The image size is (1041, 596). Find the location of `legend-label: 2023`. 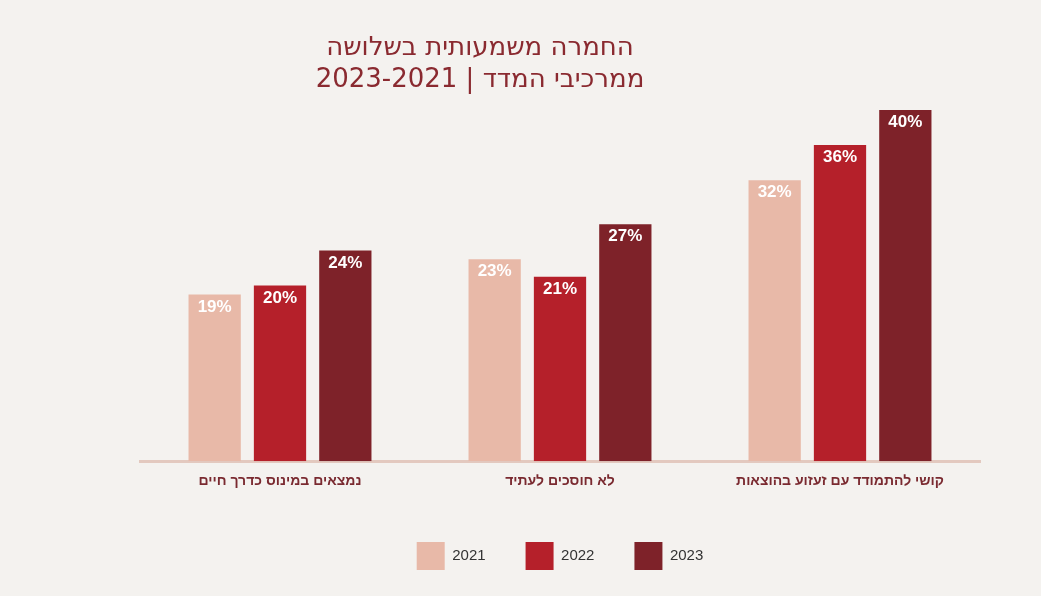

legend-label: 2023 is located at coordinates (686, 555).